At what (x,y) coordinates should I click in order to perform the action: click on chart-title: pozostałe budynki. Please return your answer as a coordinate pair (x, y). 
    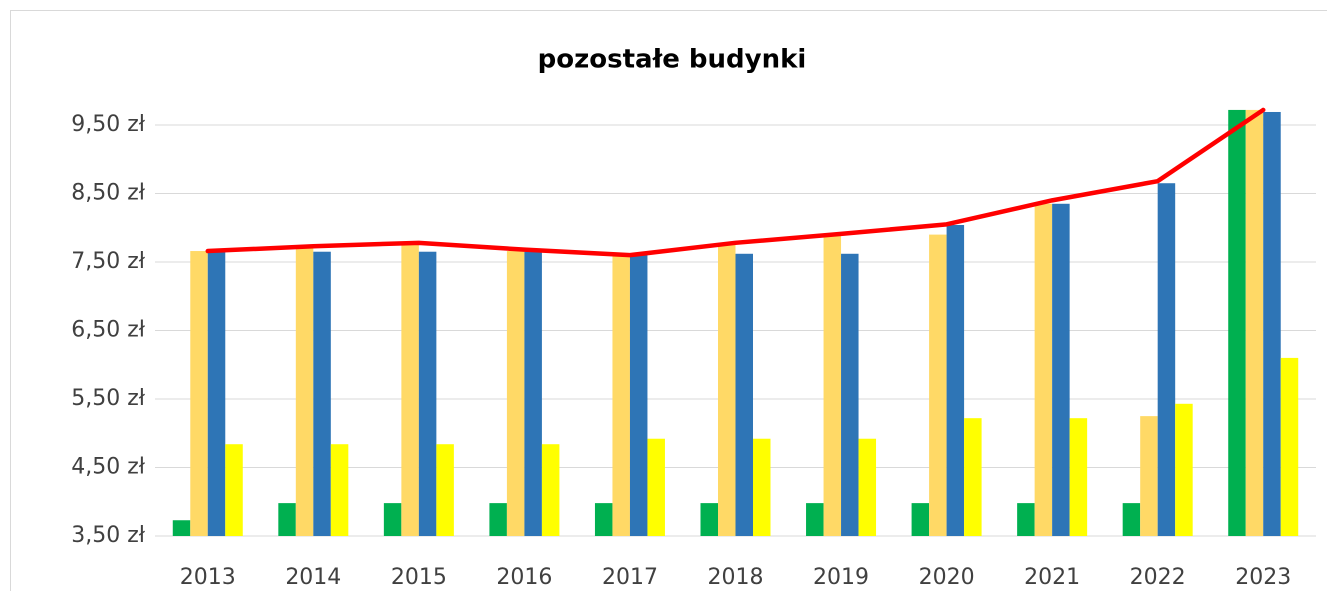
    Looking at the image, I should click on (672, 60).